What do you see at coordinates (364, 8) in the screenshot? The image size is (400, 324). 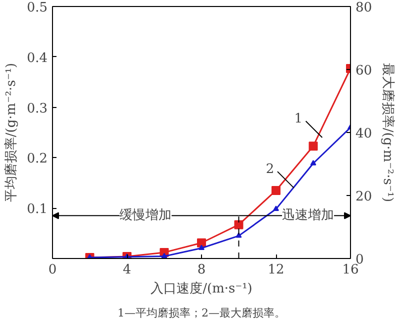 I see `y2-tick-label: 80` at bounding box center [364, 8].